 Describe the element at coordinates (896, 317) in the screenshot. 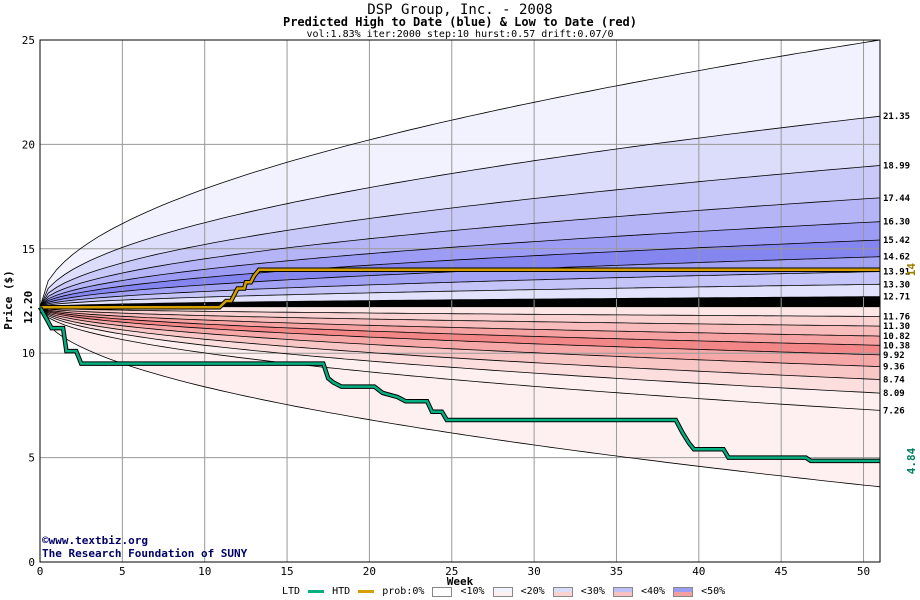

I see `low-end-label: 11.76` at that location.